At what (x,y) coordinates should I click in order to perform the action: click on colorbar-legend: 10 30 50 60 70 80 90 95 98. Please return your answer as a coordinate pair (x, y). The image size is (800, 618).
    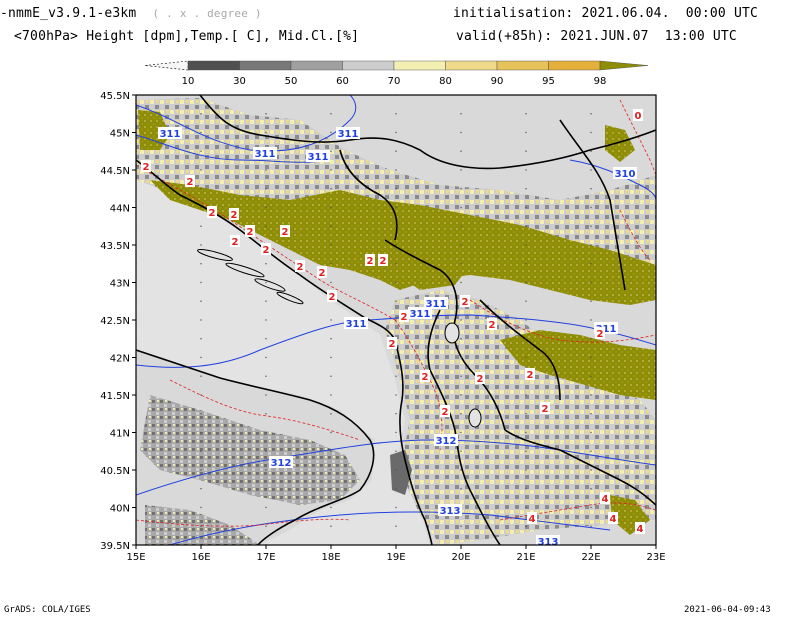
    Looking at the image, I should click on (396, 73).